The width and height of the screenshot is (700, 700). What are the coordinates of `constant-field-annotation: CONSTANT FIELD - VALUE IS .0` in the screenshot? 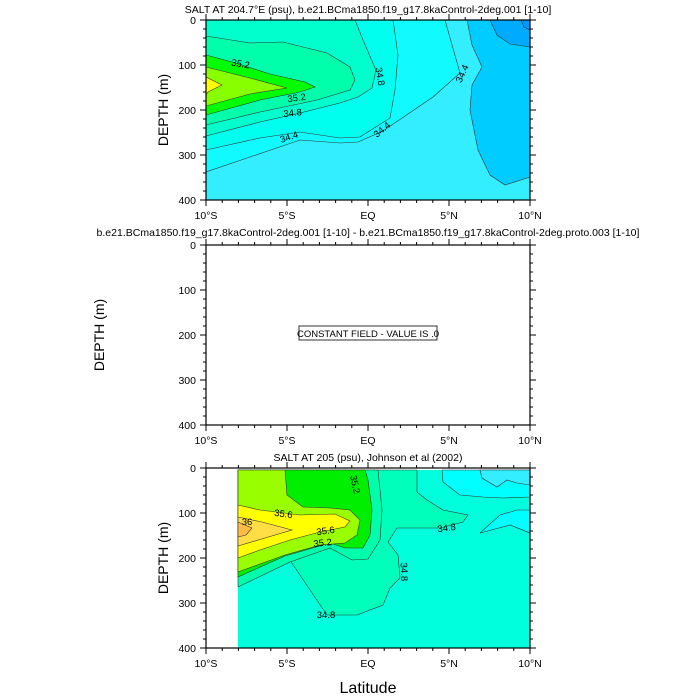 It's located at (368, 334).